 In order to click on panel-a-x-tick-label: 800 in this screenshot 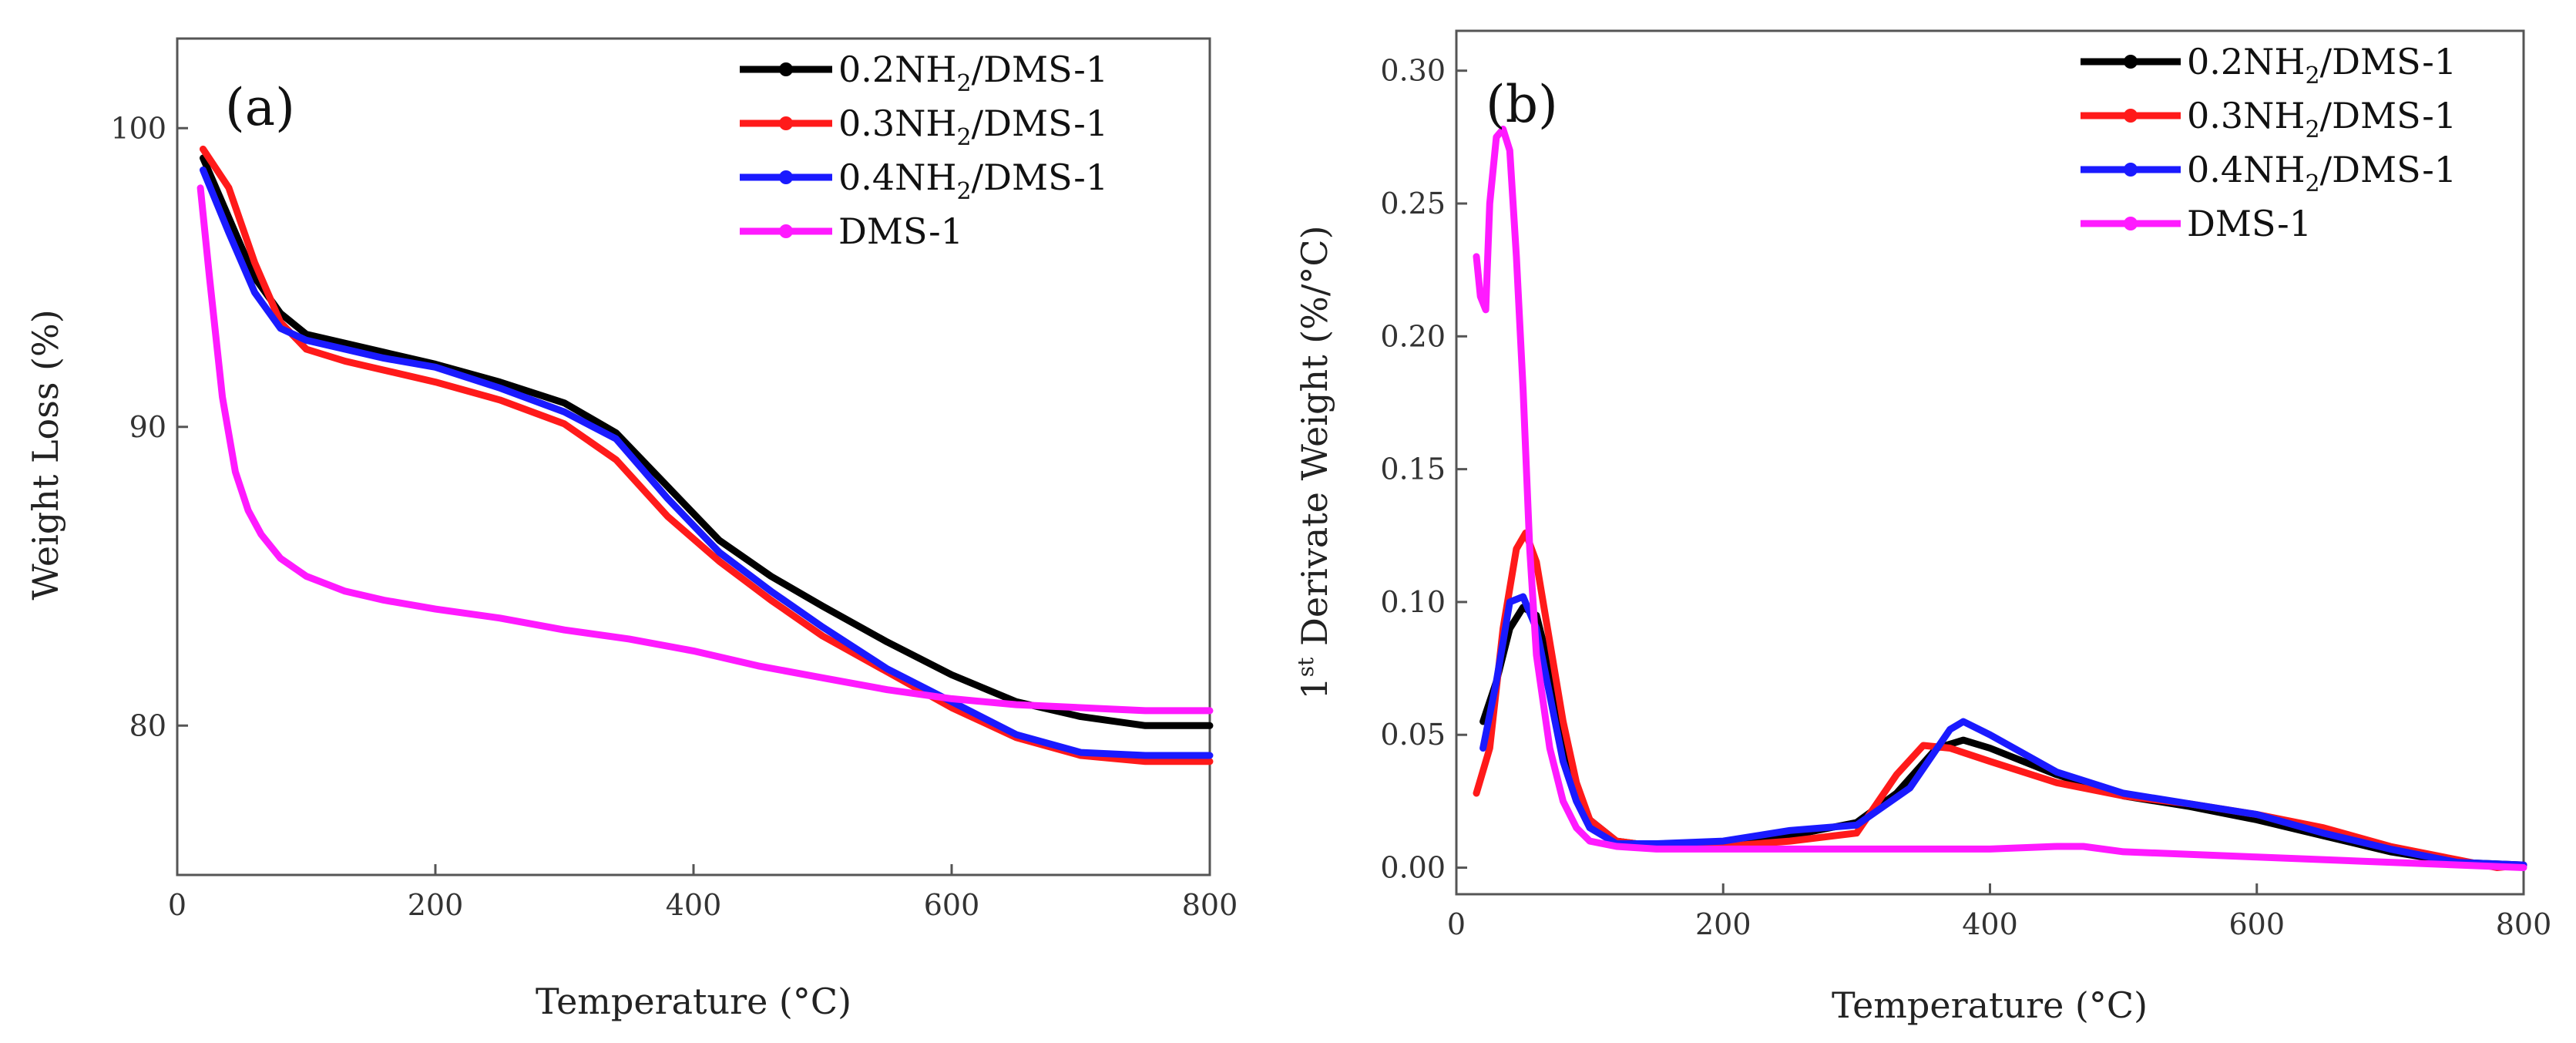, I will do `click(1210, 905)`.